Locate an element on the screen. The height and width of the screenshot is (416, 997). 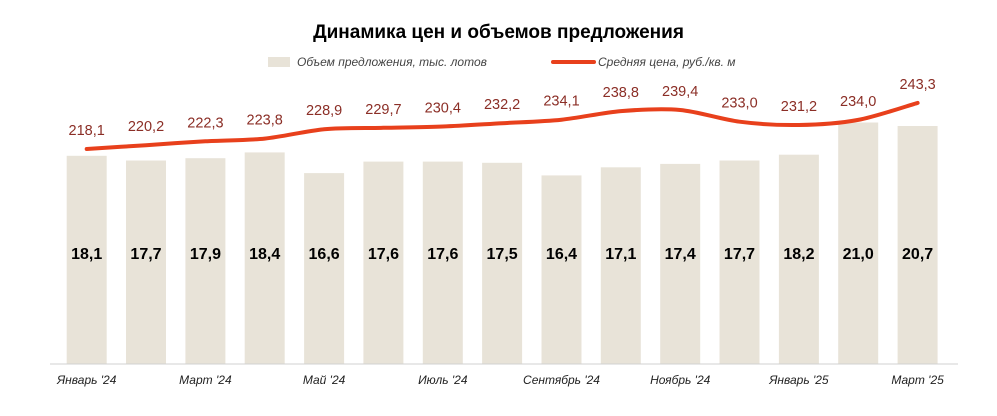
legend-label-price: Средняя цена, руб./кв. м is located at coordinates (667, 62).